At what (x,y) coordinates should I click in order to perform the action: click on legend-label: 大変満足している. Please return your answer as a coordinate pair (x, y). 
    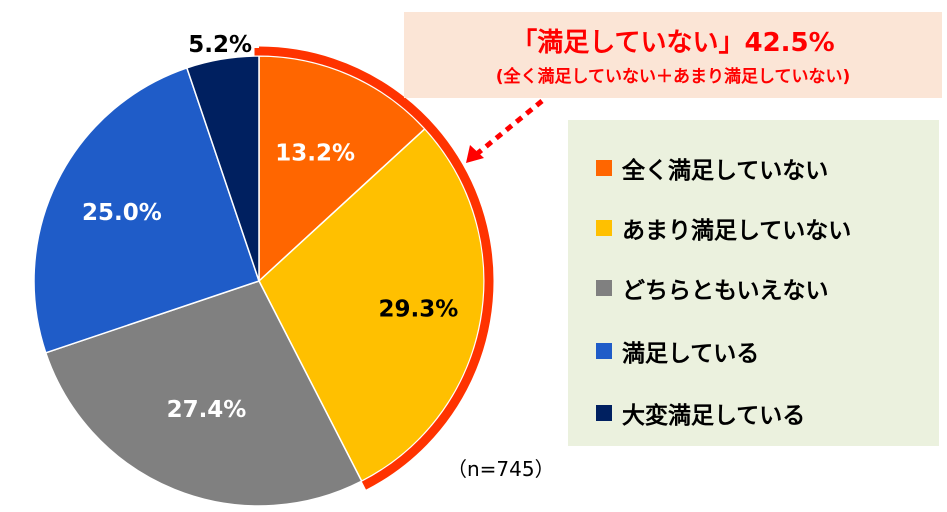
    Looking at the image, I should click on (714, 416).